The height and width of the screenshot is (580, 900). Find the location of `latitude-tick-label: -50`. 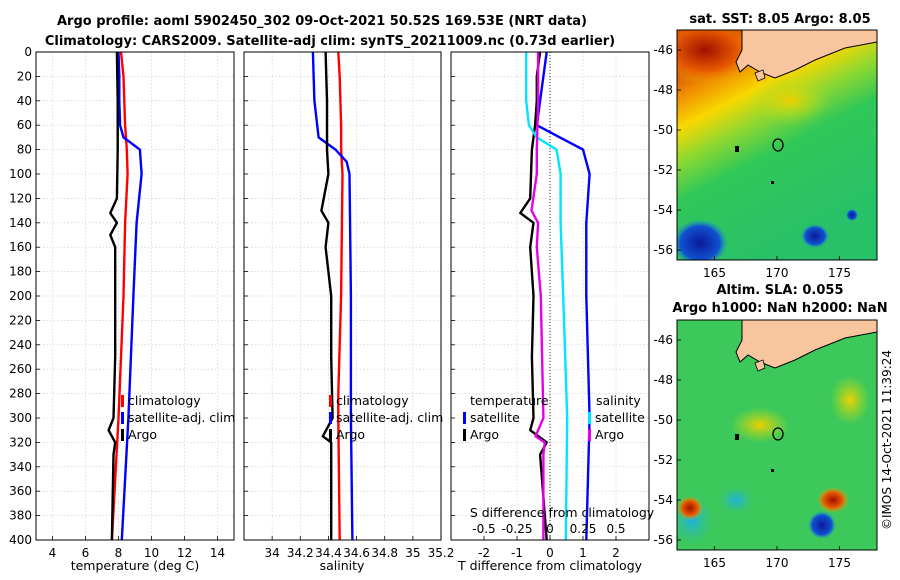

latitude-tick-label: -50 is located at coordinates (663, 130).